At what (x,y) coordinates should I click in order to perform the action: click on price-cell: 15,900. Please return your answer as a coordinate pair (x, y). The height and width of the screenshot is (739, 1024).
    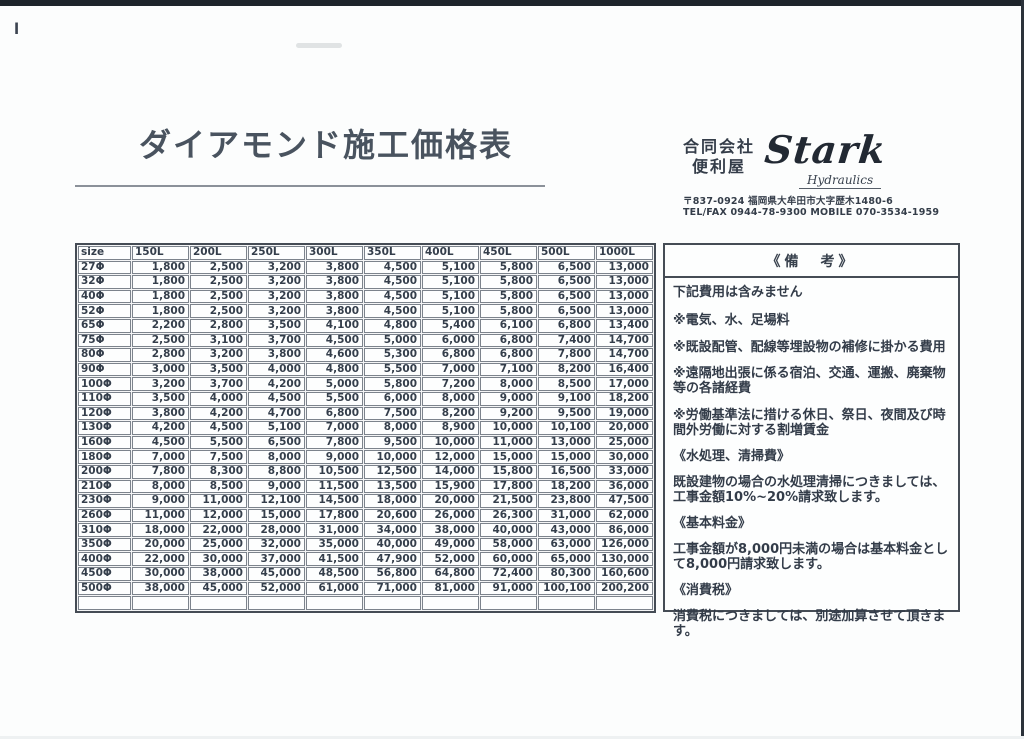
    Looking at the image, I should click on (450, 486).